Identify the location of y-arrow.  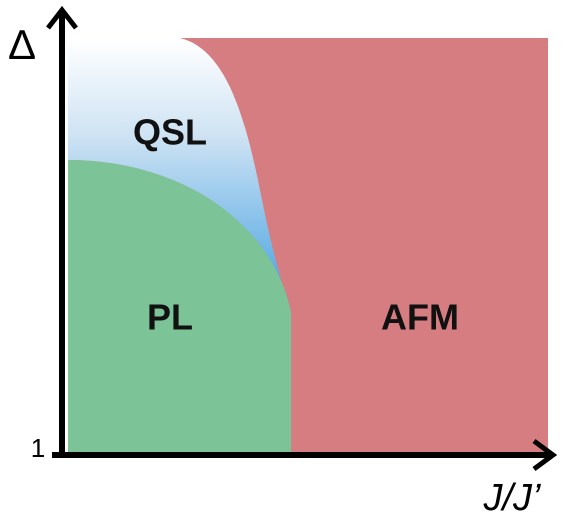
(62, 17).